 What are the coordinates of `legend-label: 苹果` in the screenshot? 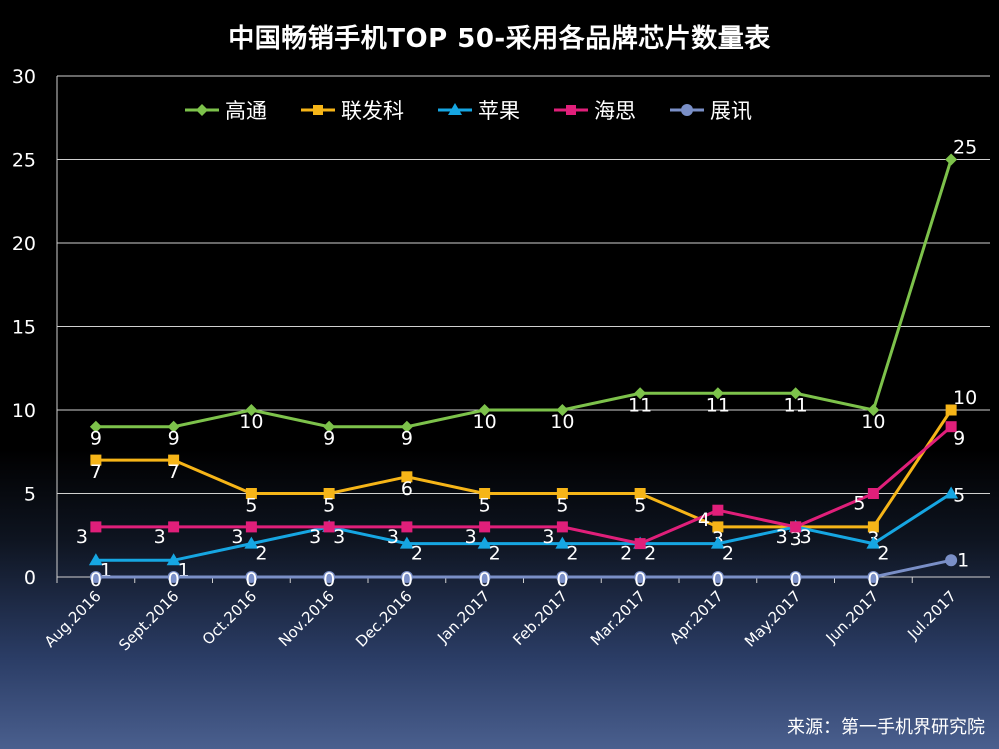 It's located at (499, 111).